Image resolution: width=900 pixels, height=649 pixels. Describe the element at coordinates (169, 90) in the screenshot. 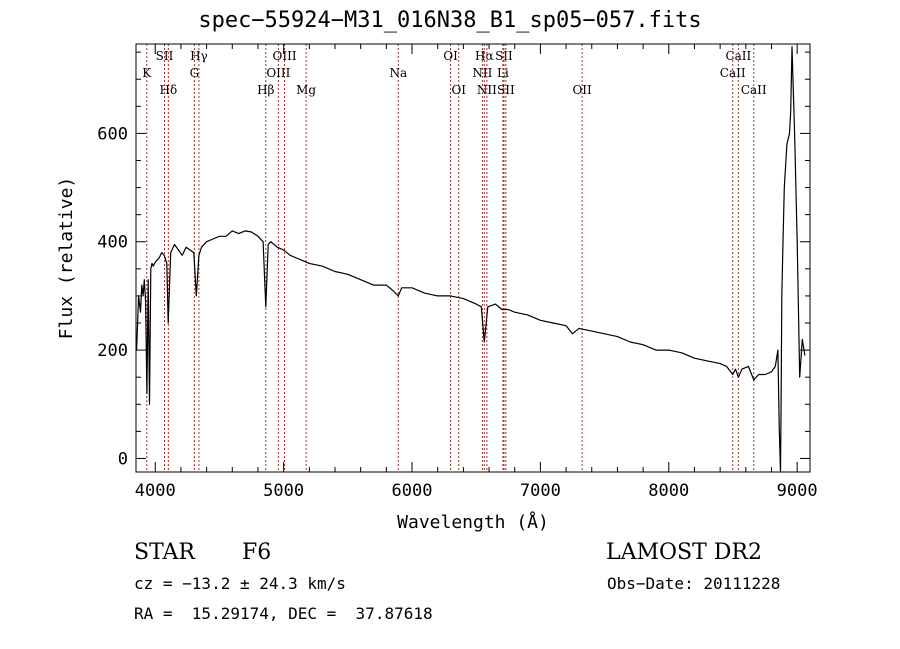

I see `spectral-line-label: Hδ` at that location.